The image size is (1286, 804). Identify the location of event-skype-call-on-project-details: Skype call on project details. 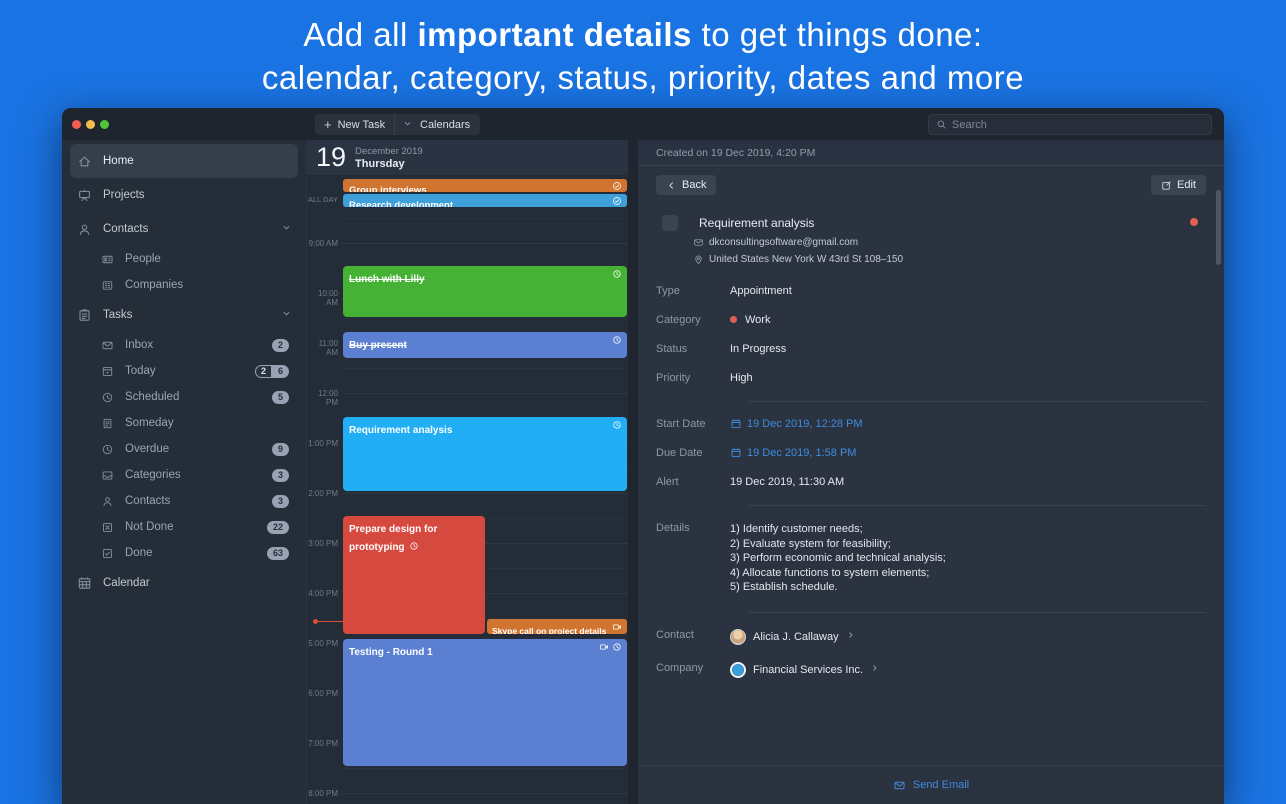
(557, 626).